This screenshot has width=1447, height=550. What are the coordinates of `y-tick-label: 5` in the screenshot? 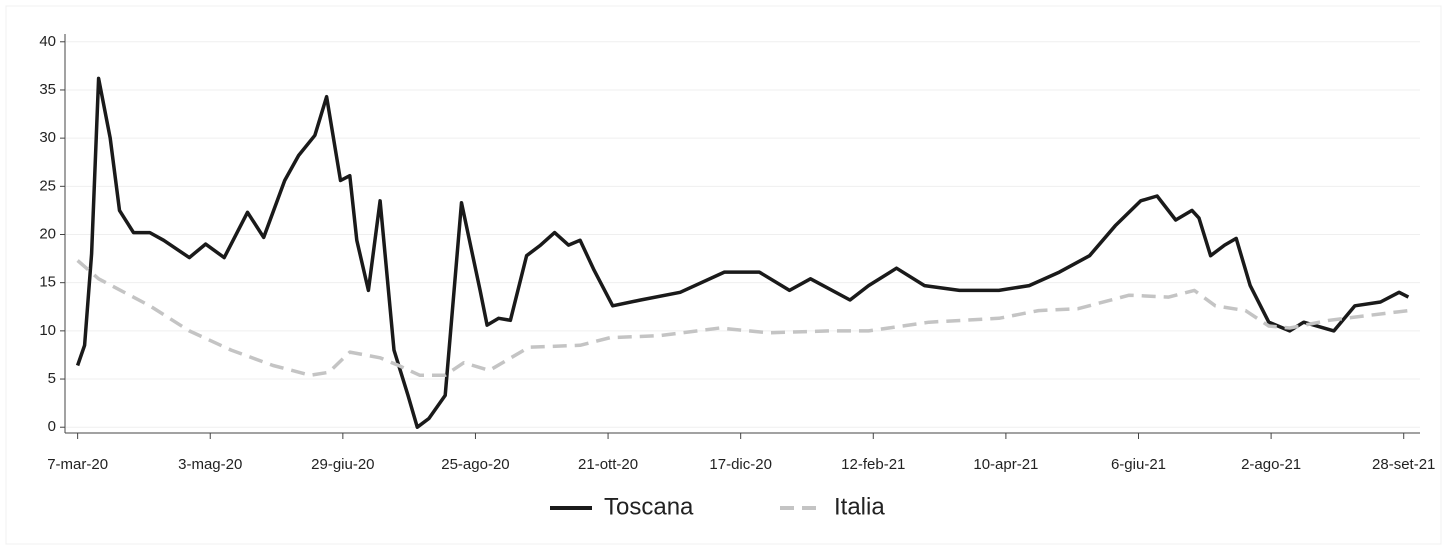 It's located at (52, 378).